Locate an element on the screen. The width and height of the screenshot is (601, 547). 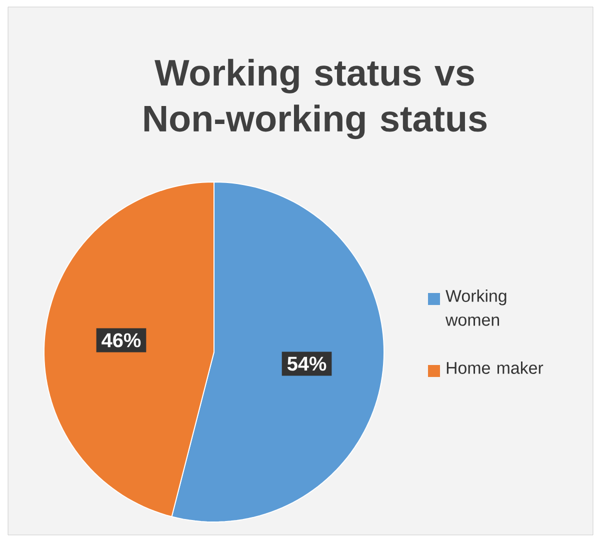
data-label: 46% is located at coordinates (121, 340).